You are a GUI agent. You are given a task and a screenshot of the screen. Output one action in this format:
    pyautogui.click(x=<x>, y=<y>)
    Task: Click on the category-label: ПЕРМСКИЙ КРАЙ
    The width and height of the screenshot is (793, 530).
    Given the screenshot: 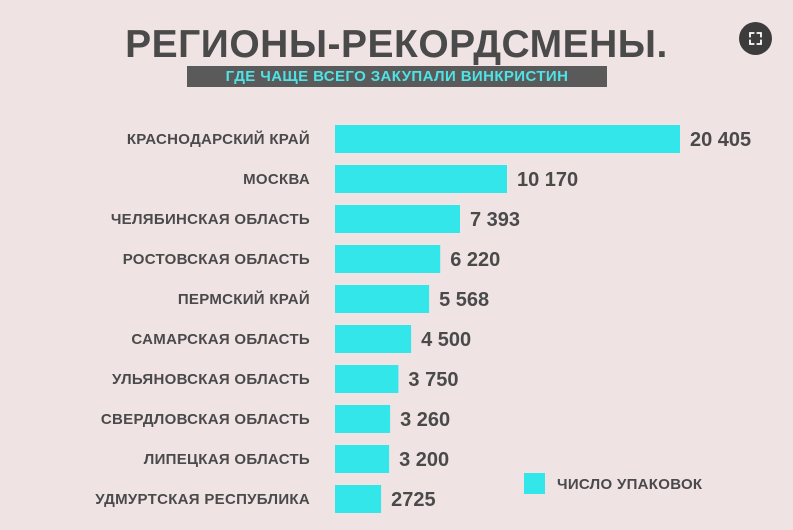 What is the action you would take?
    pyautogui.click(x=244, y=299)
    